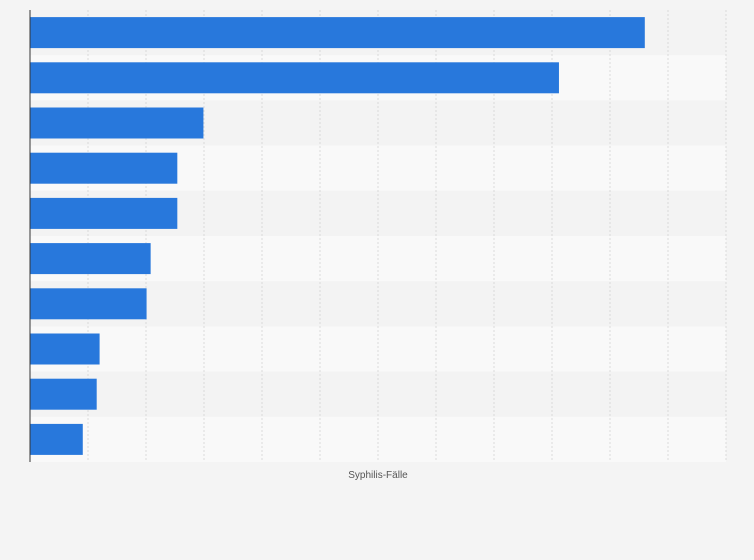 The image size is (754, 560). What do you see at coordinates (378, 349) in the screenshot?
I see `row-band` at bounding box center [378, 349].